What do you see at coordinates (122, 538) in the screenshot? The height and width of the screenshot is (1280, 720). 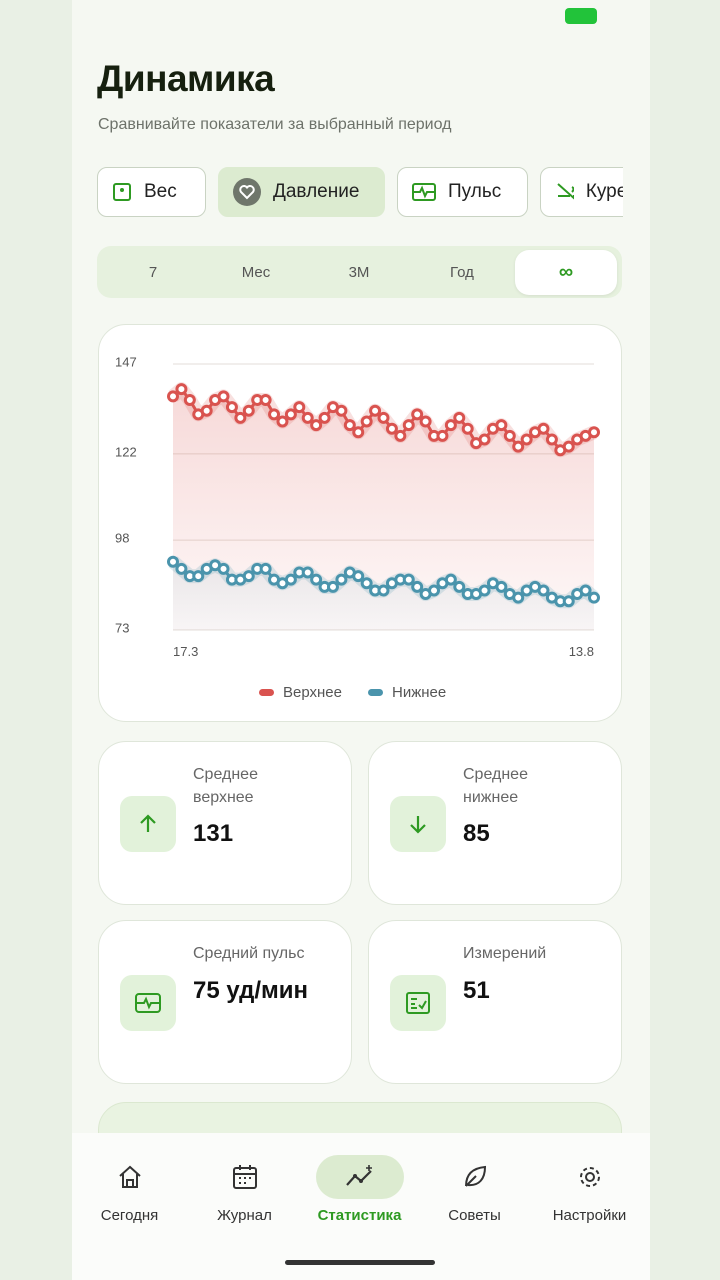 I see `y-tick-label: 98` at bounding box center [122, 538].